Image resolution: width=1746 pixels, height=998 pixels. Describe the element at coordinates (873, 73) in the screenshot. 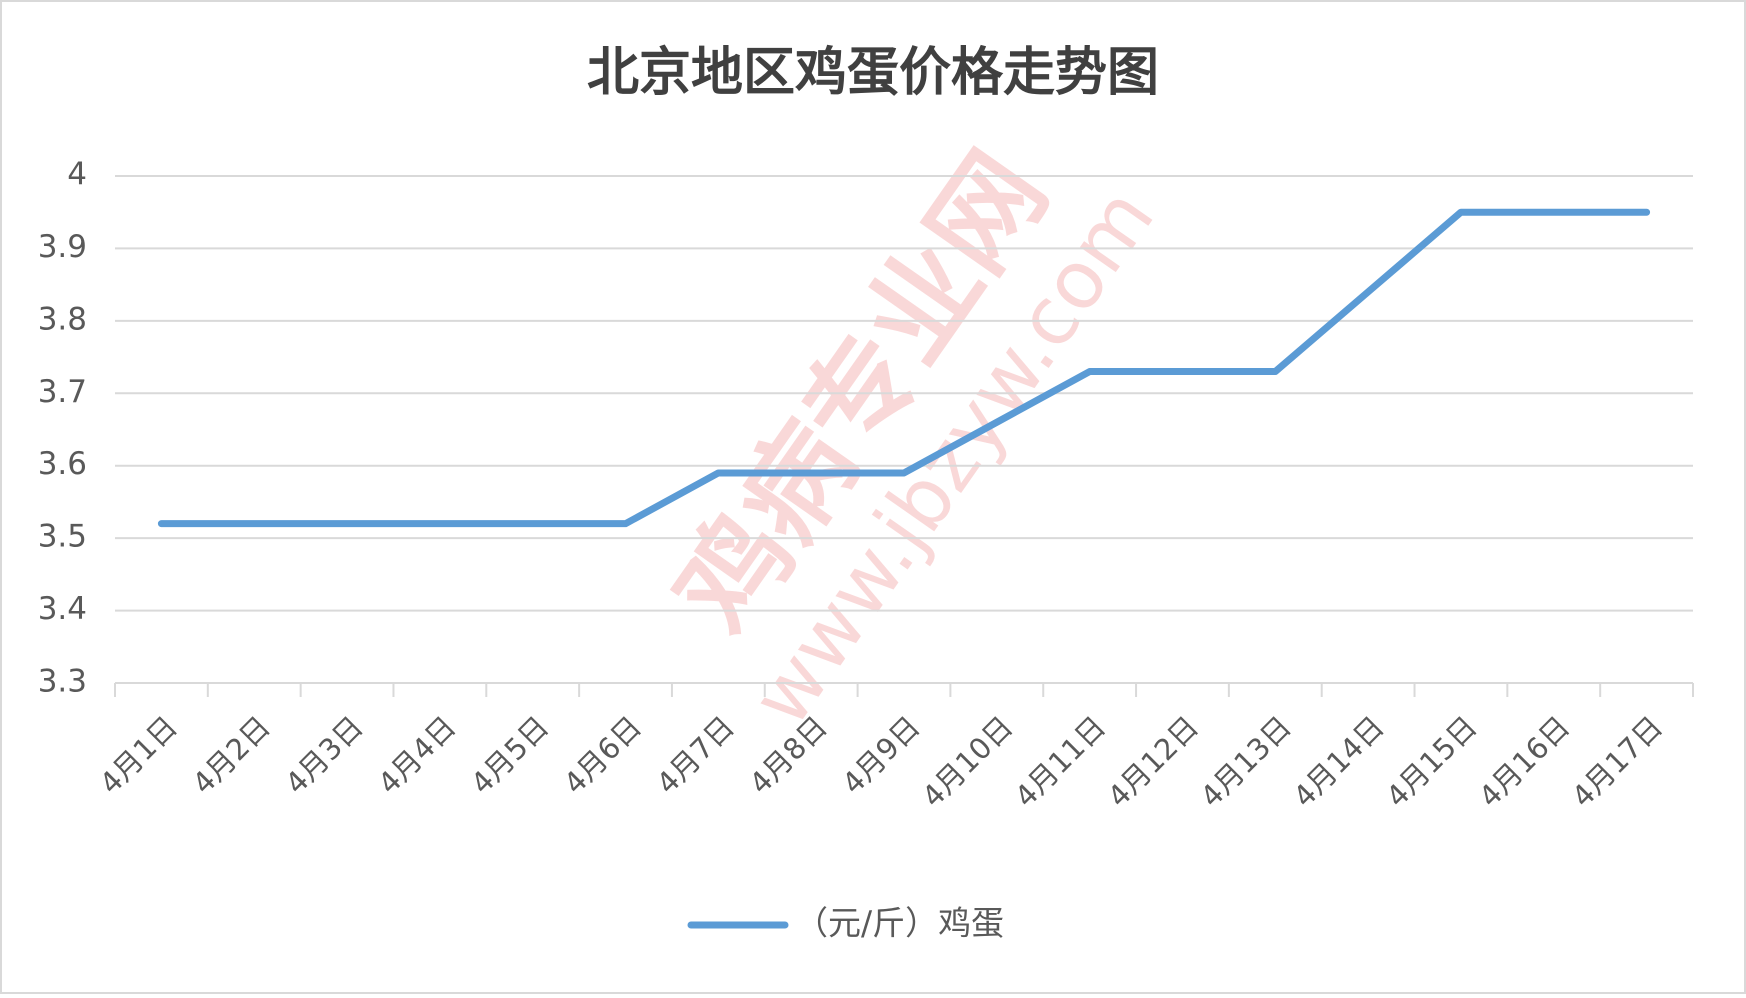

I see `chart-title: 北京地区鸡蛋价格走势图` at that location.